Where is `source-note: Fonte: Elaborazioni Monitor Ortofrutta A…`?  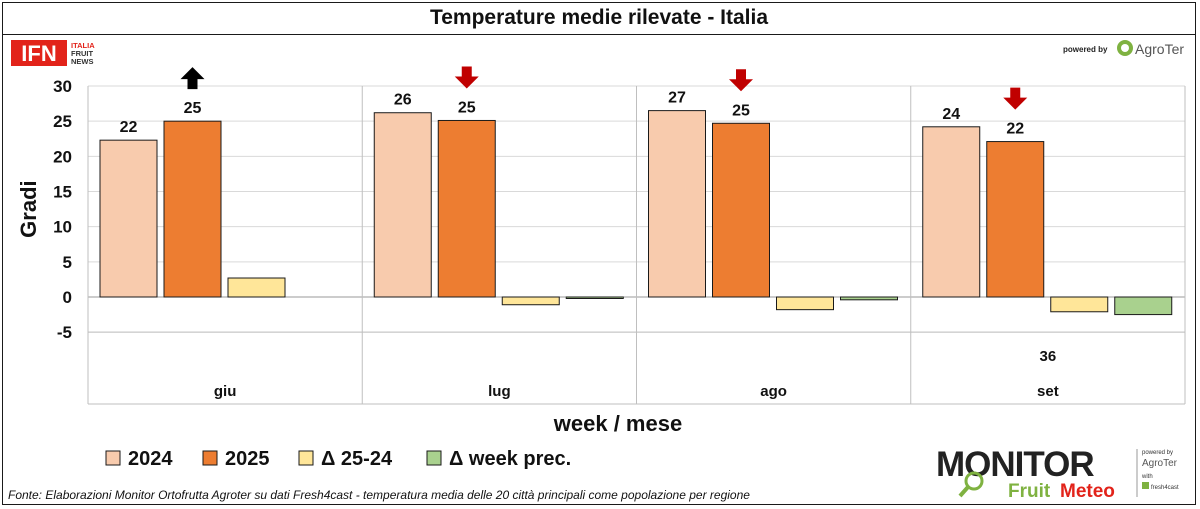
source-note: Fonte: Elaborazioni Monitor Ortofrutta A… is located at coordinates (379, 495).